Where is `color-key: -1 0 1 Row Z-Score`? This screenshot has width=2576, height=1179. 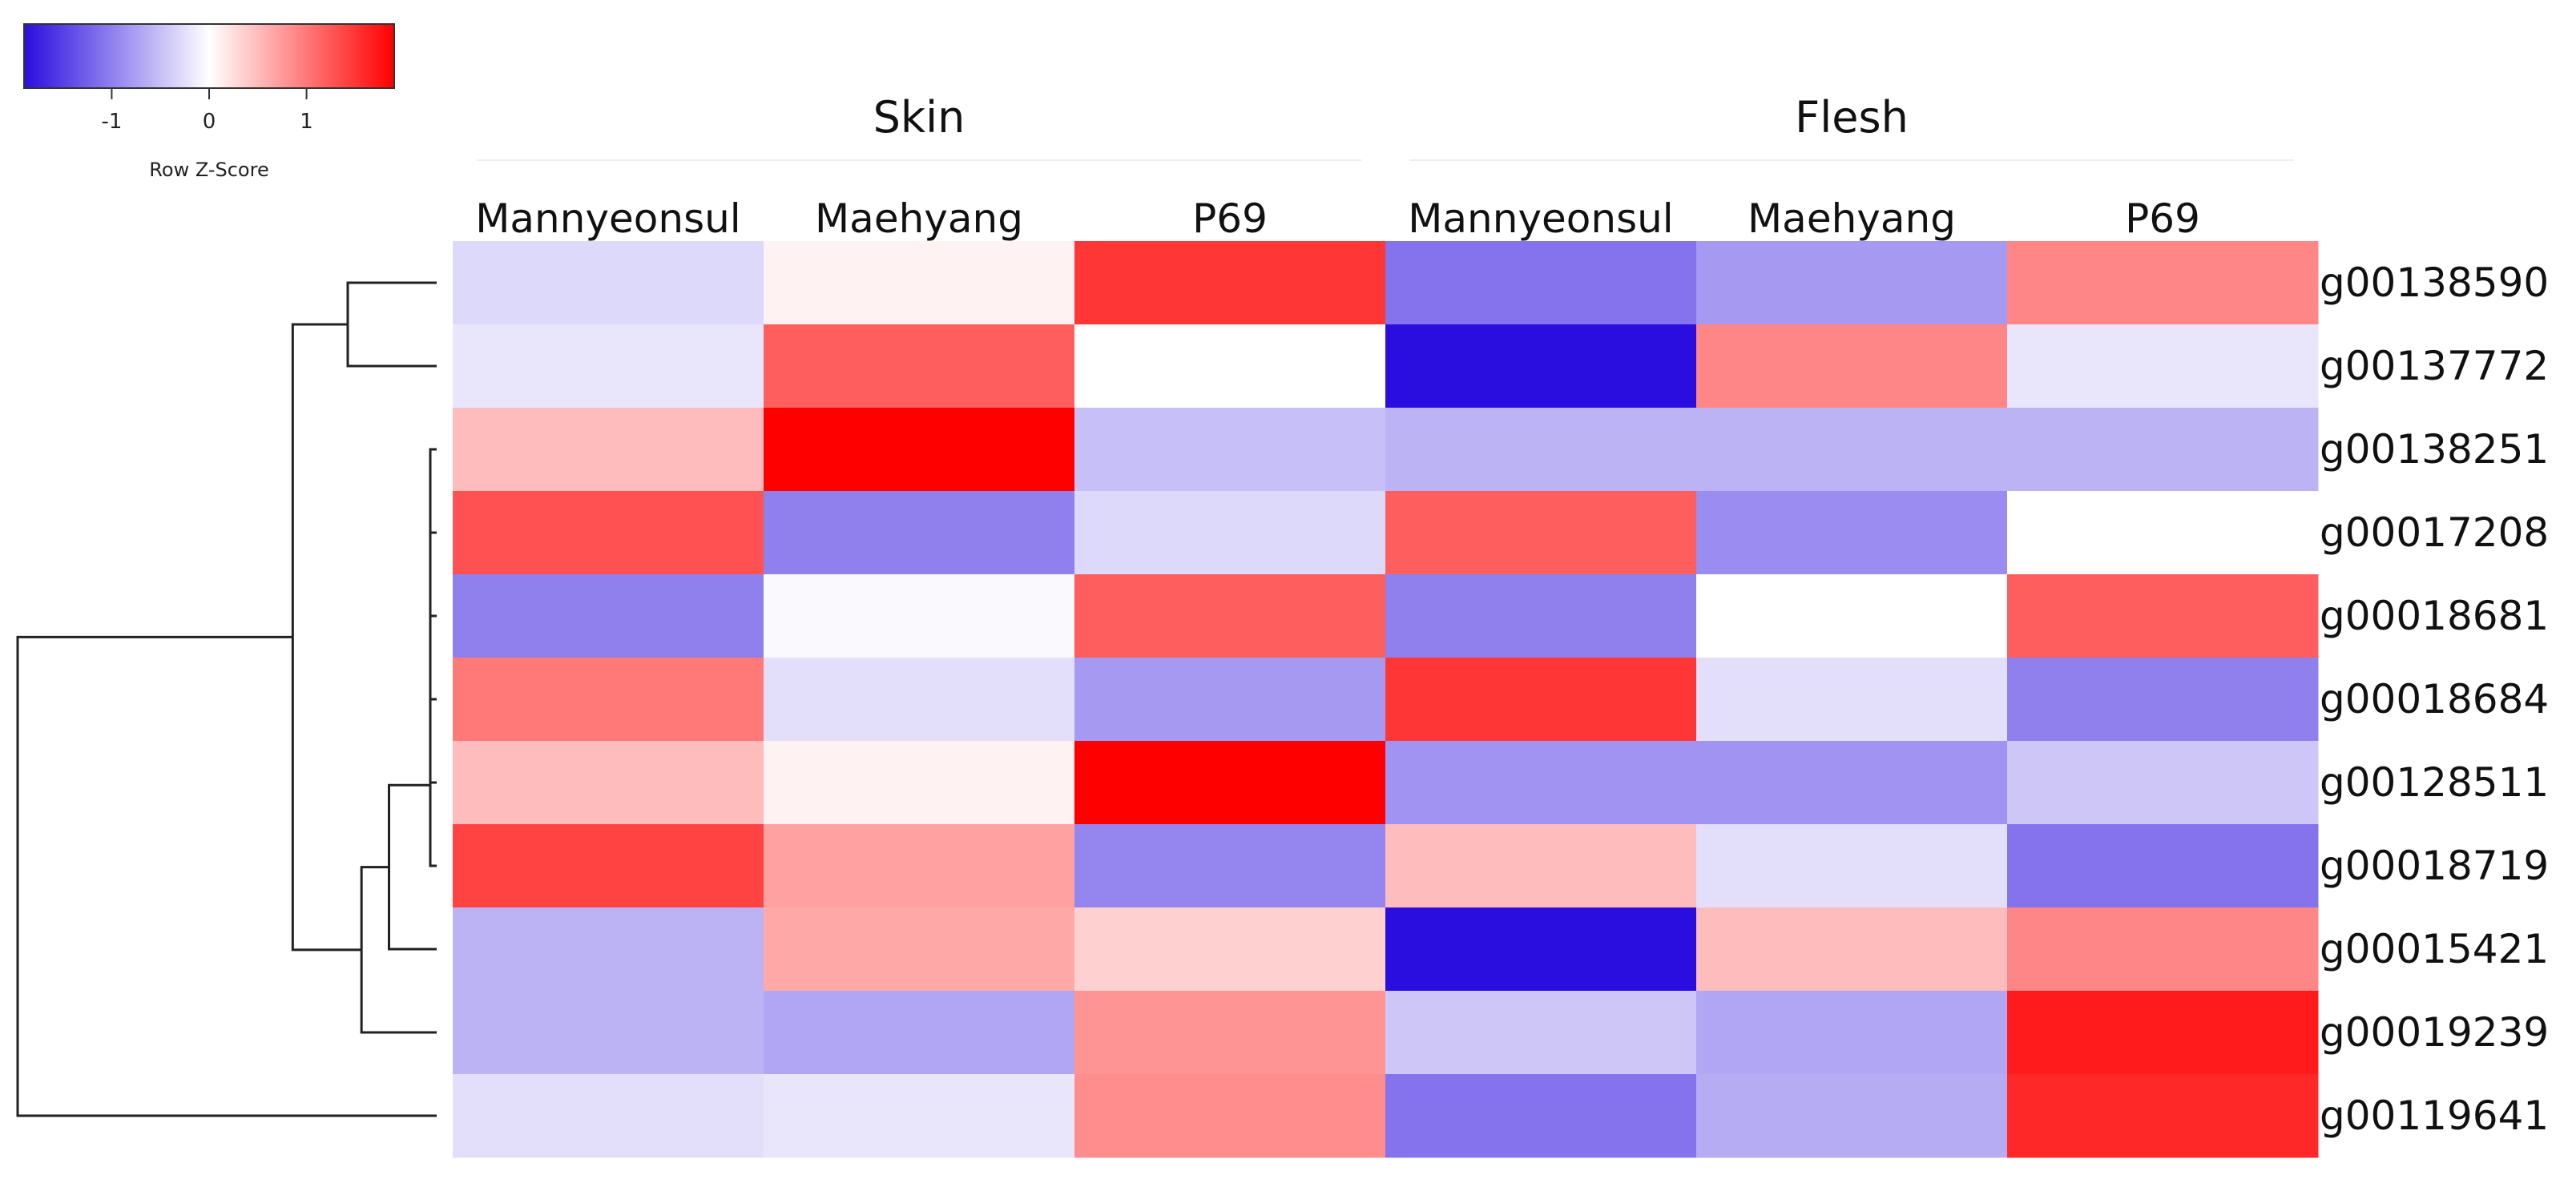
color-key: -1 0 1 Row Z-Score is located at coordinates (209, 102).